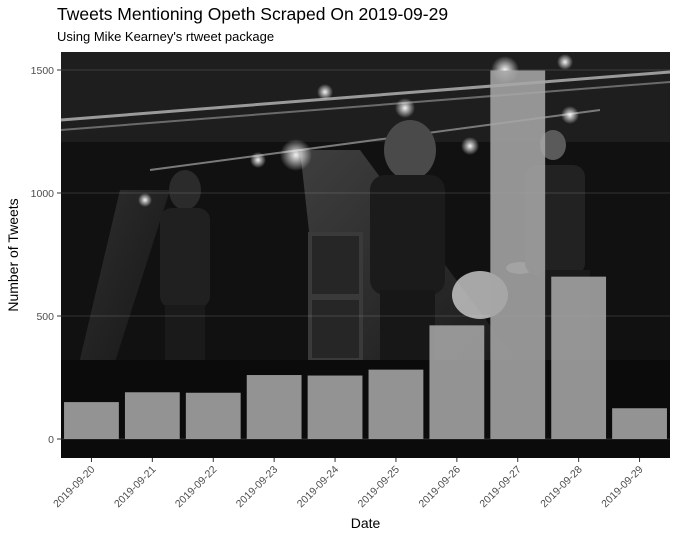 This screenshot has width=681, height=539. Describe the element at coordinates (379, 487) in the screenshot. I see `x-tick-label: 2019-09-25` at that location.